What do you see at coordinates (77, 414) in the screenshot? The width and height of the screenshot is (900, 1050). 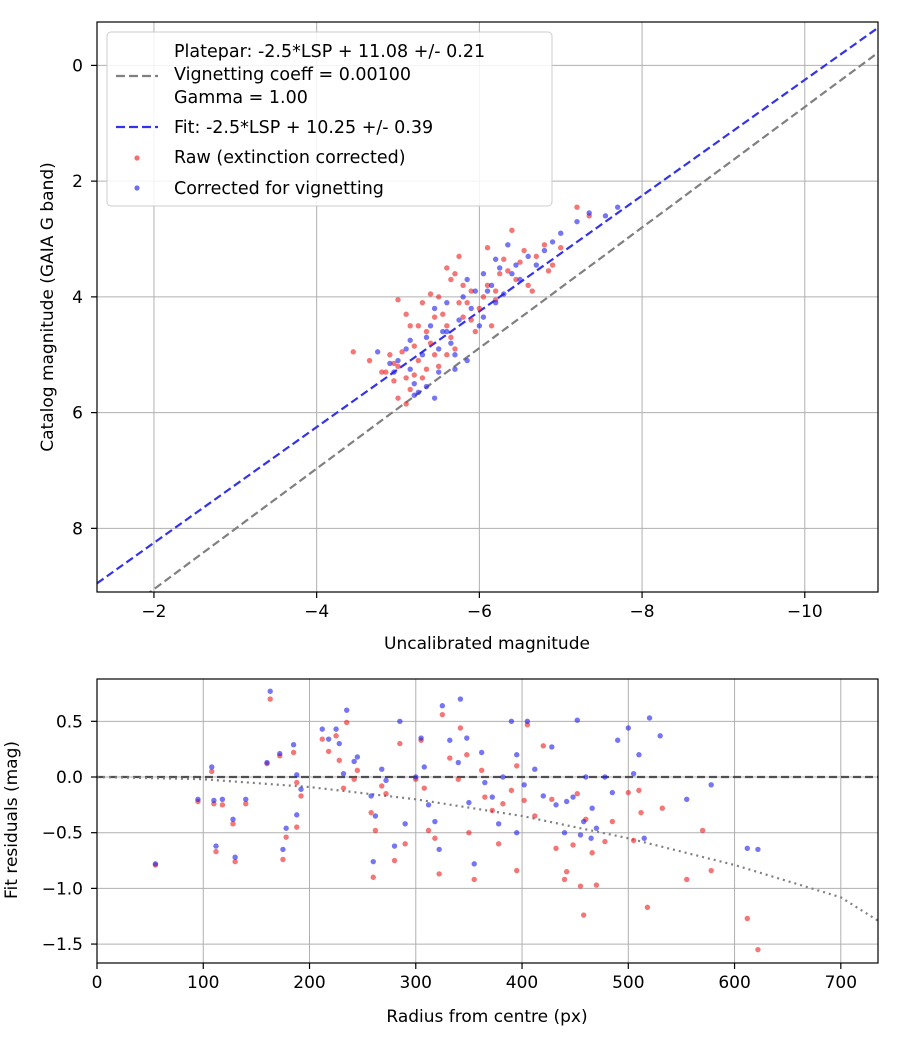 I see `top-y-tick-label: 6` at bounding box center [77, 414].